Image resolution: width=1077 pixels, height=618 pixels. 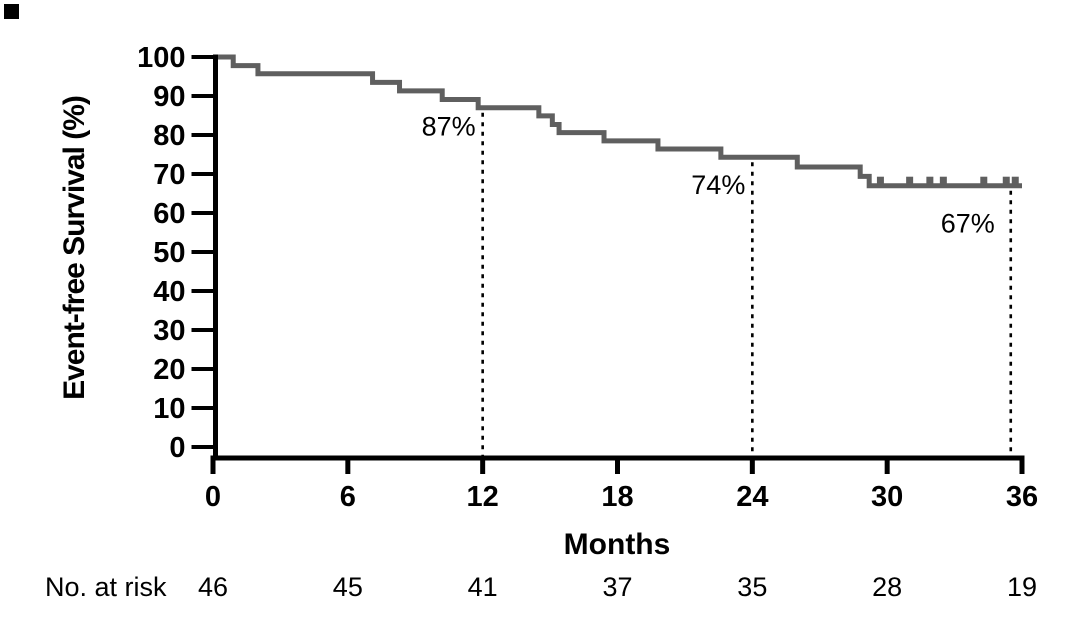 I want to click on x-tick-label: 30, so click(x=887, y=497).